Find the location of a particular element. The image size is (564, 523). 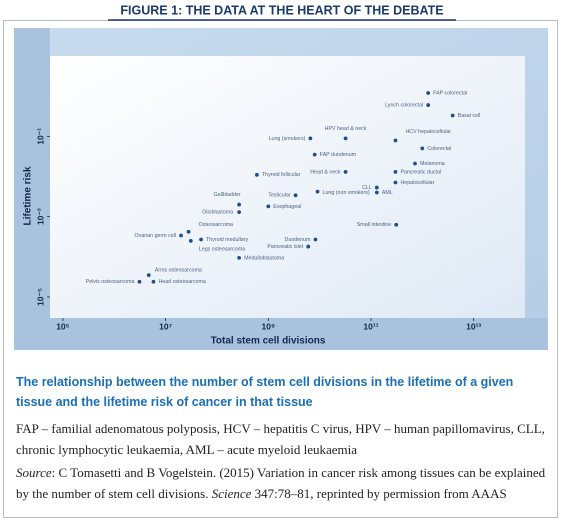

point-label: Melanoma is located at coordinates (432, 164).